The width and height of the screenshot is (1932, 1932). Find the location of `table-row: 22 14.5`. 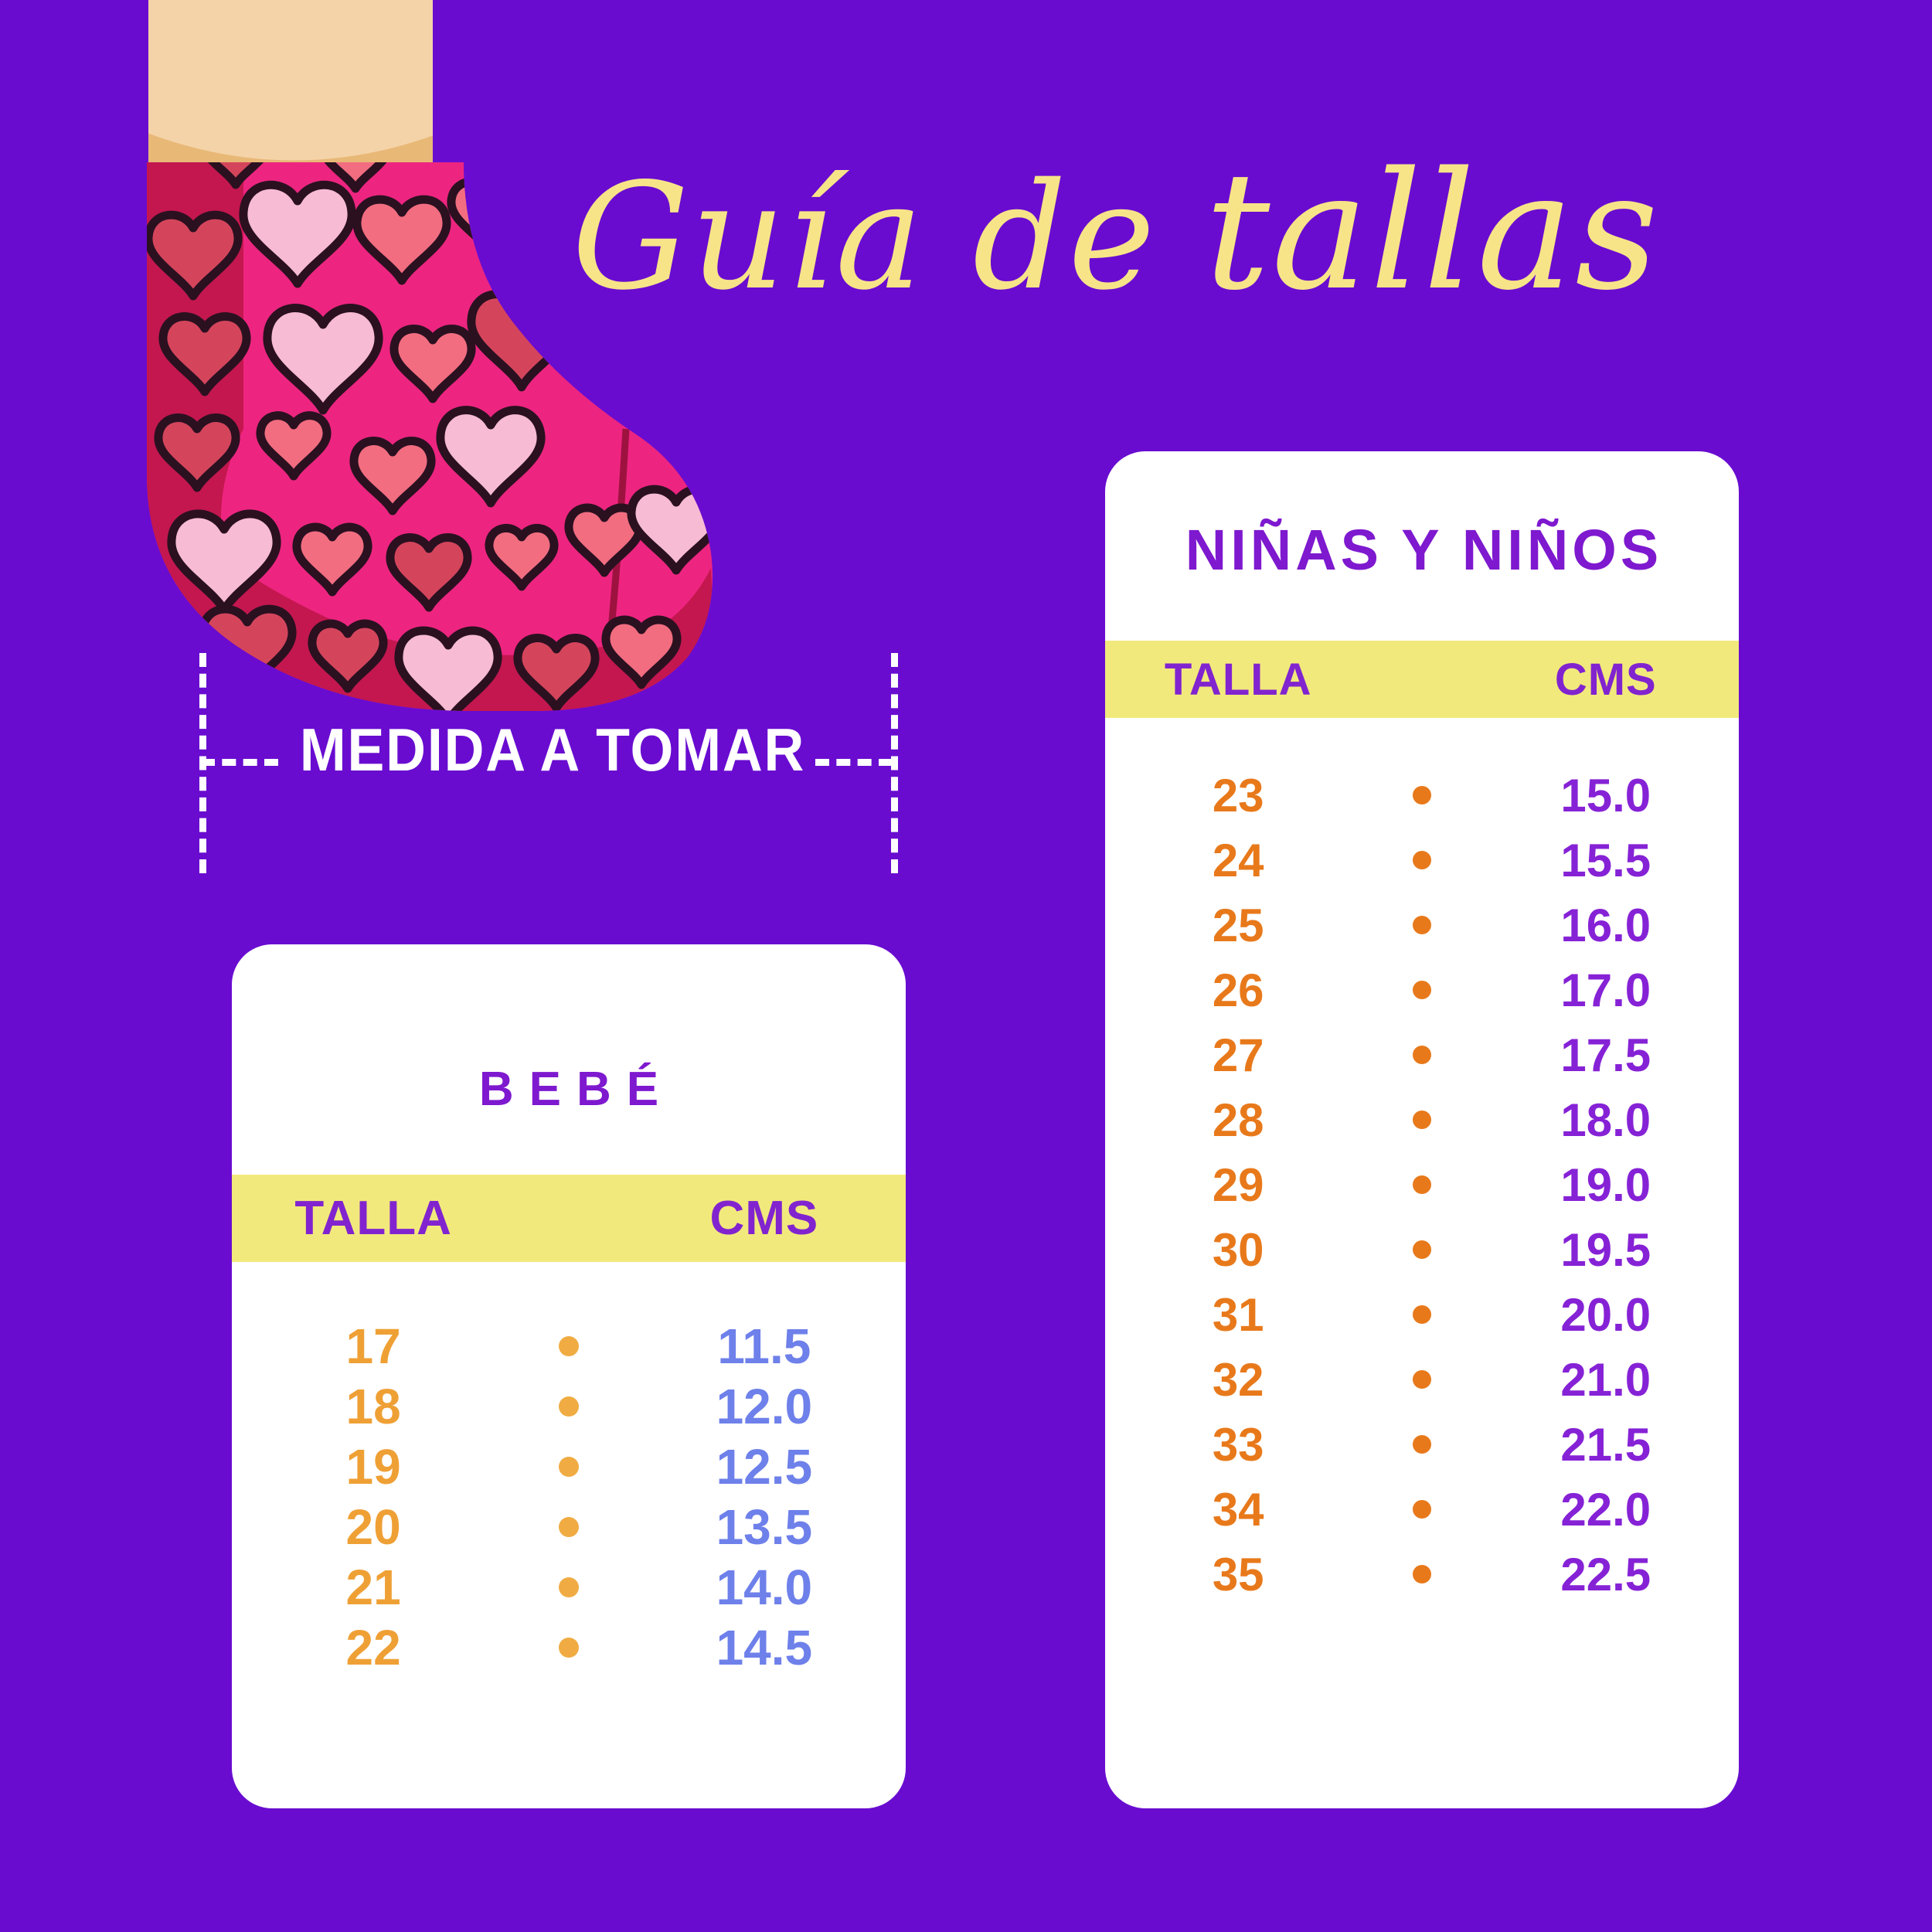

table-row: 22 14.5 is located at coordinates (569, 1647).